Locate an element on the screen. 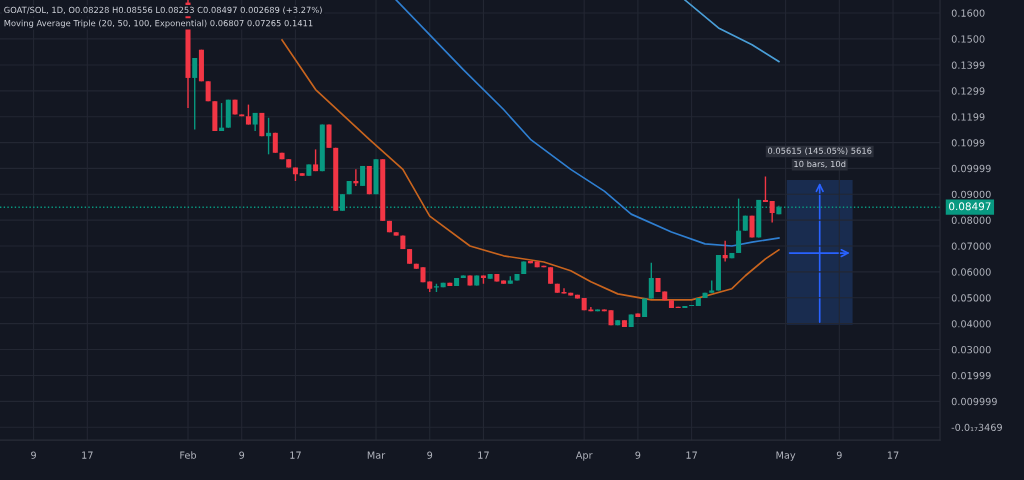 Image resolution: width=1024 pixels, height=480 pixels. y-tick-label: 0.1600 is located at coordinates (968, 13).